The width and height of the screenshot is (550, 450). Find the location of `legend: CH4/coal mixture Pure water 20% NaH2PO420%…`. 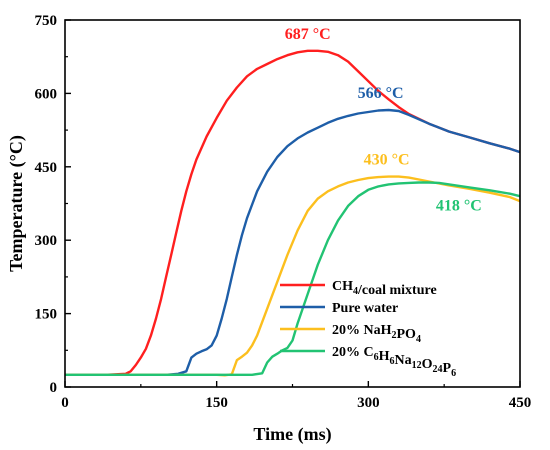

legend: CH4/coal mixture Pure water 20% NaH2PO420%… is located at coordinates (368, 329).